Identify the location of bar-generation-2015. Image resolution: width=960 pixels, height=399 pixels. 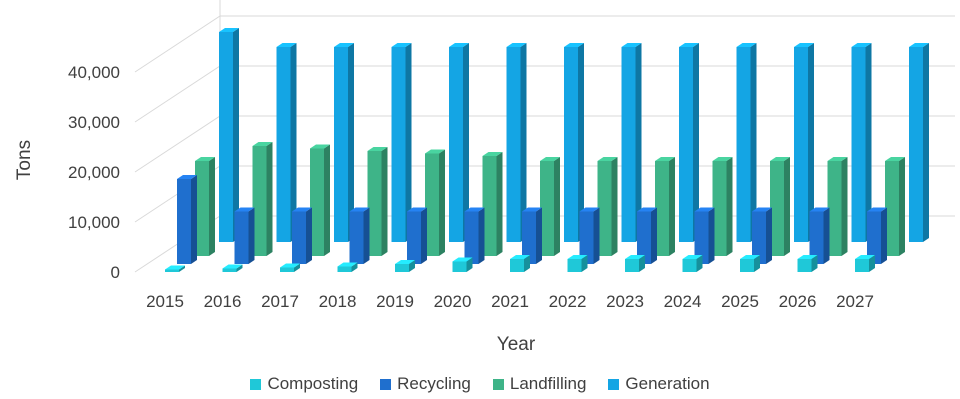
(229, 135).